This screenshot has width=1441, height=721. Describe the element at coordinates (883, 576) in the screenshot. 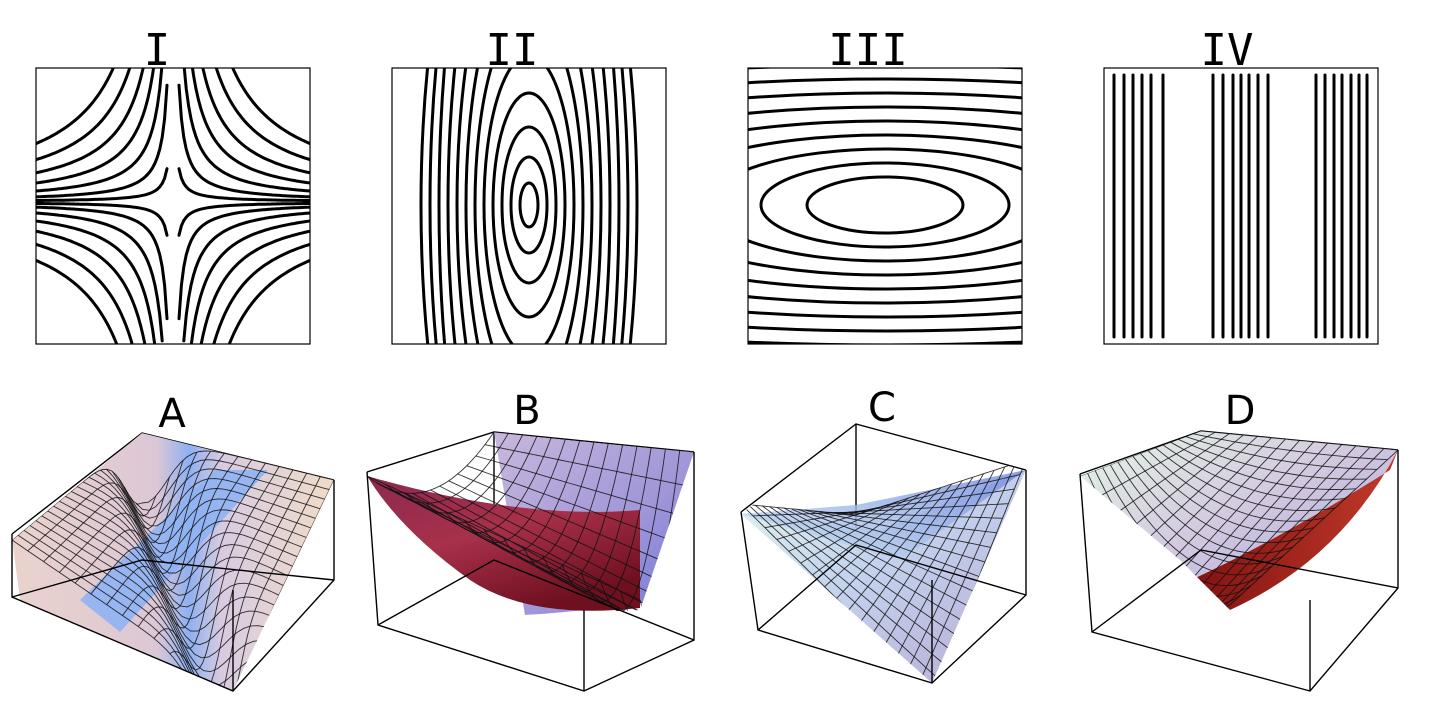

I see `surface-c-saddle` at that location.